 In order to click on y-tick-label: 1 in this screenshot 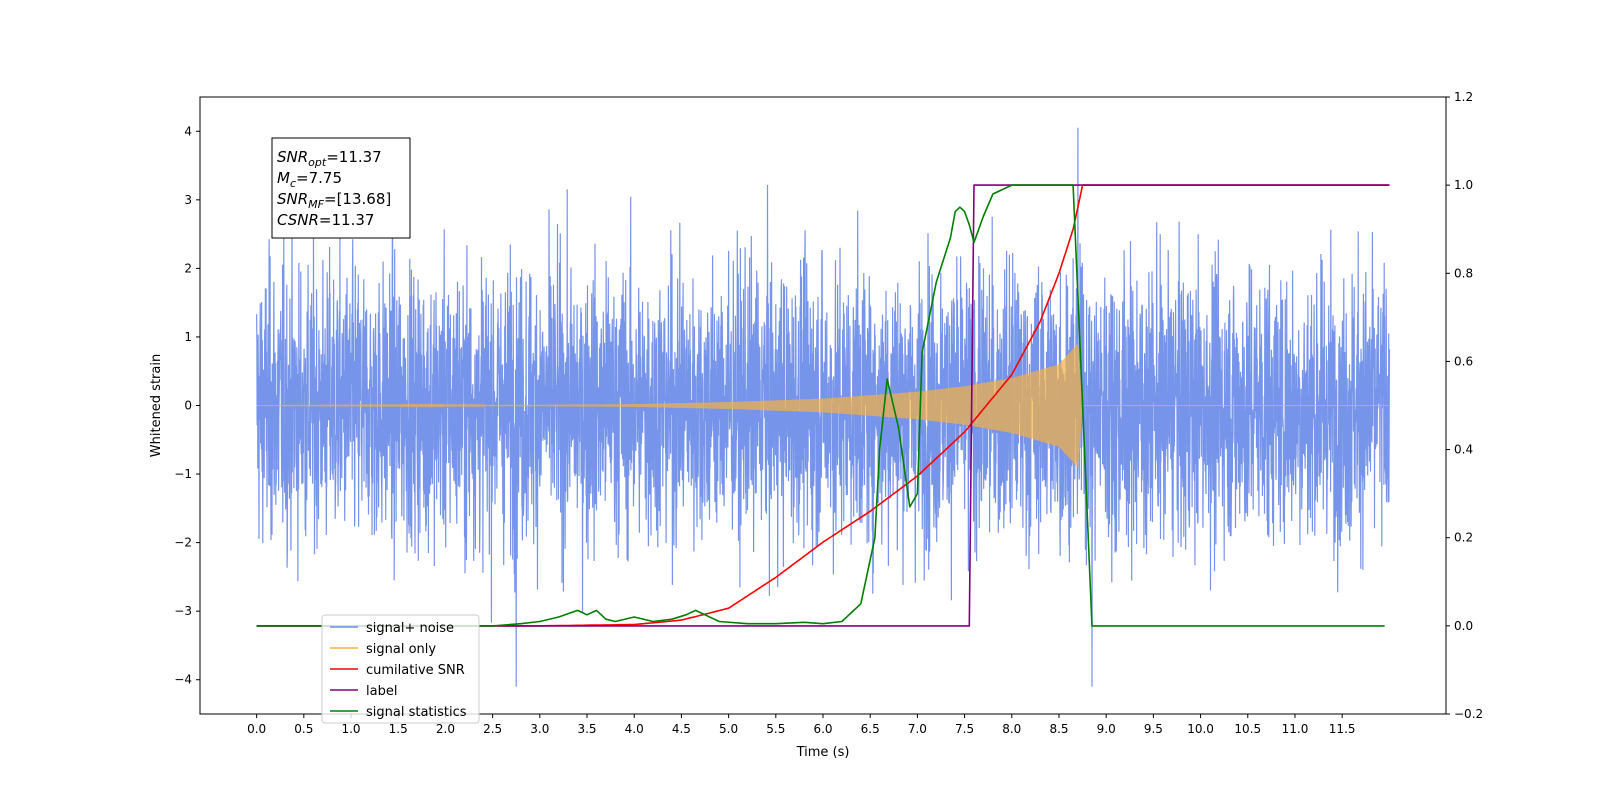, I will do `click(188, 337)`.